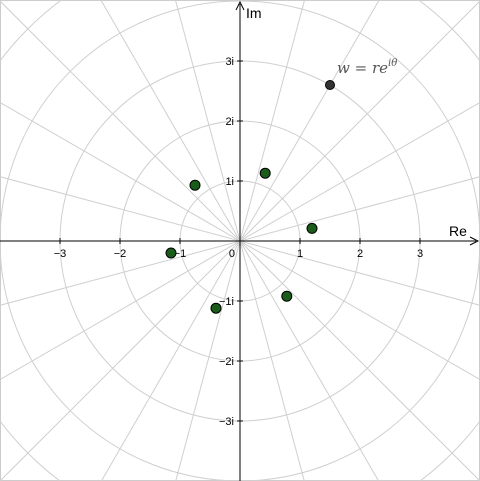 This screenshot has height=481, width=480. I want to click on x-tick-label: 3, so click(420, 254).